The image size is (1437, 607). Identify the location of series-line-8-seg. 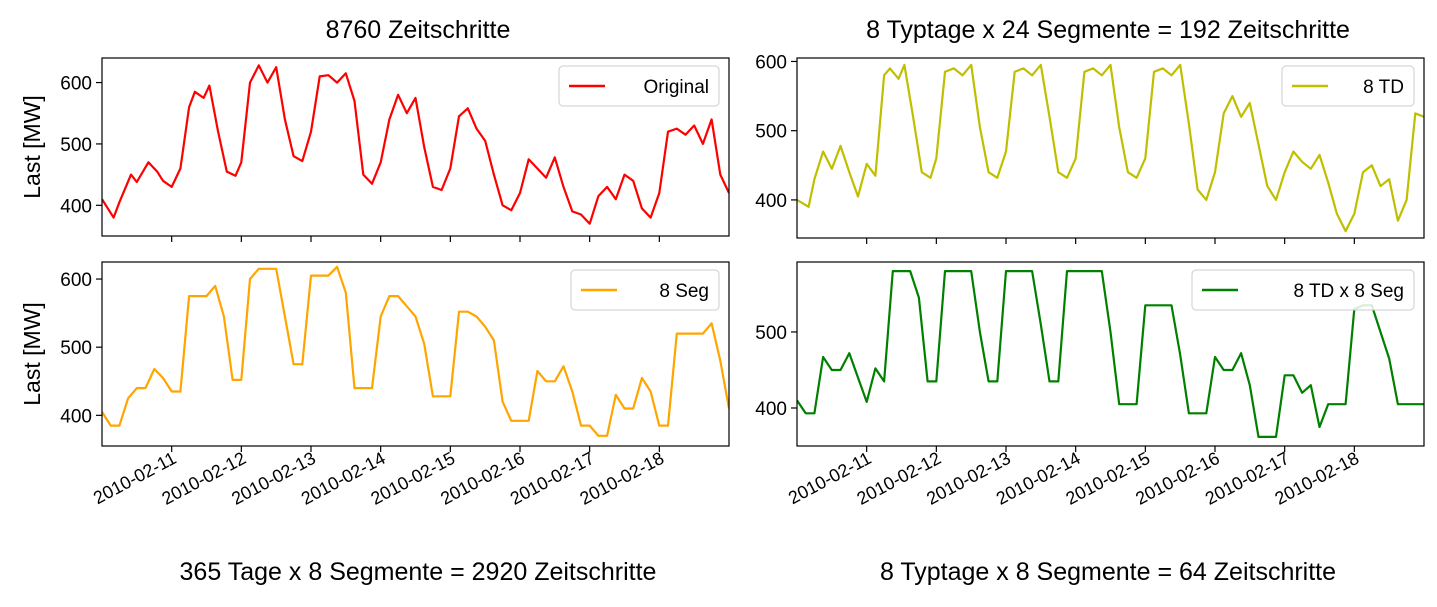
(415, 351).